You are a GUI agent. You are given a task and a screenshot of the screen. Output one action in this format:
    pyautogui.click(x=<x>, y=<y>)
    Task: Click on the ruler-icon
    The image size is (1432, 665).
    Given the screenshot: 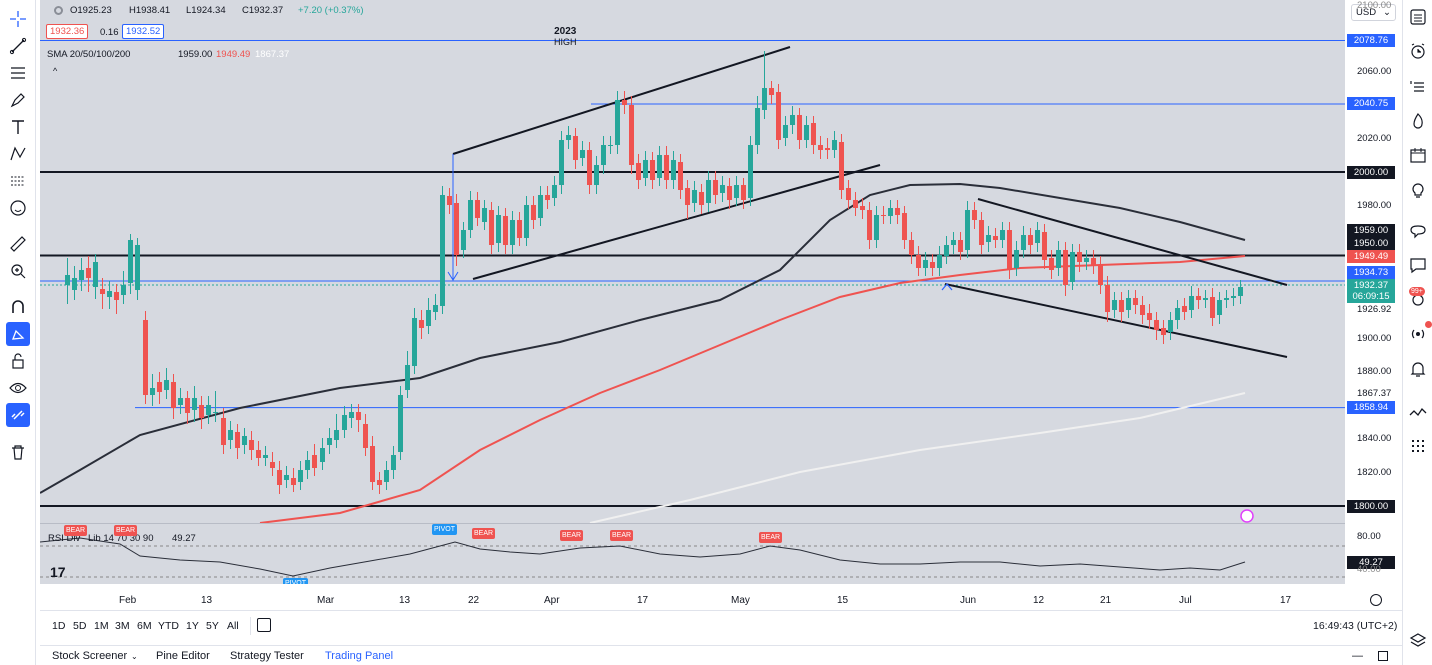 What is the action you would take?
    pyautogui.click(x=18, y=244)
    